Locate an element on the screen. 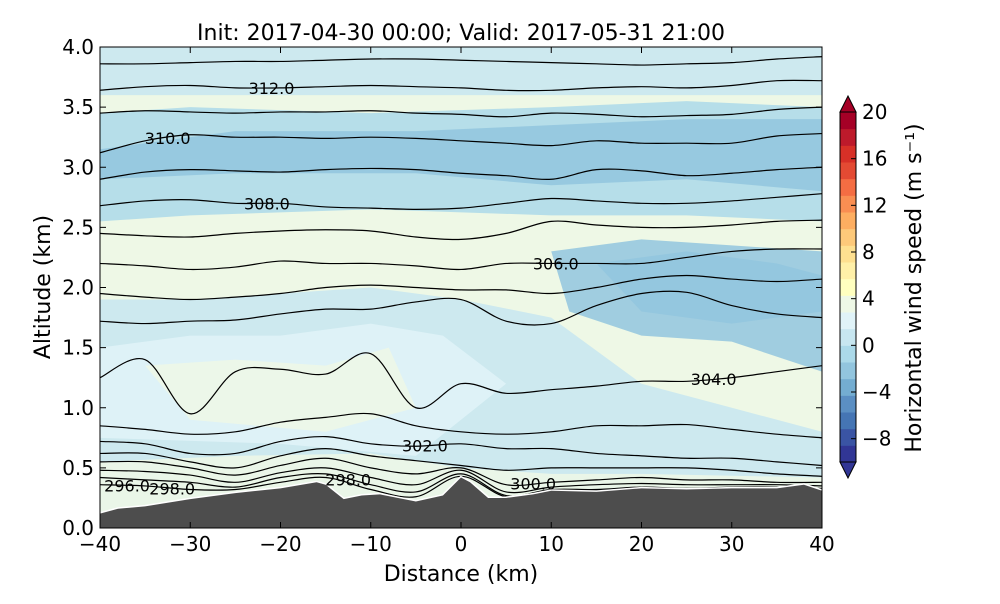  contour-label: 300.0 is located at coordinates (533, 483).